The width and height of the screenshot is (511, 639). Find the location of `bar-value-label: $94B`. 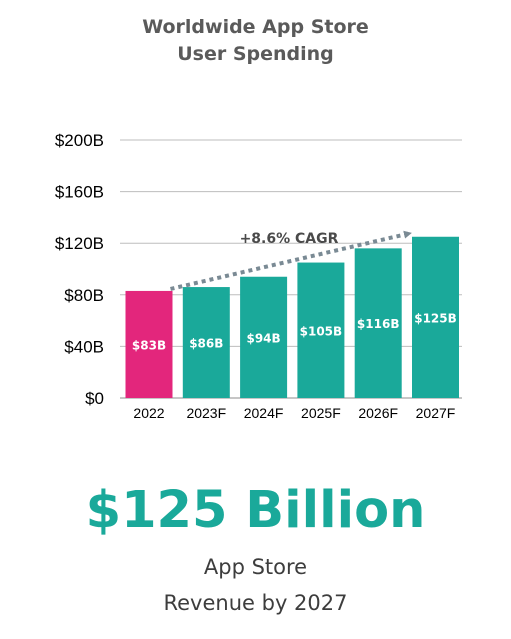

bar-value-label: $94B is located at coordinates (263, 338).